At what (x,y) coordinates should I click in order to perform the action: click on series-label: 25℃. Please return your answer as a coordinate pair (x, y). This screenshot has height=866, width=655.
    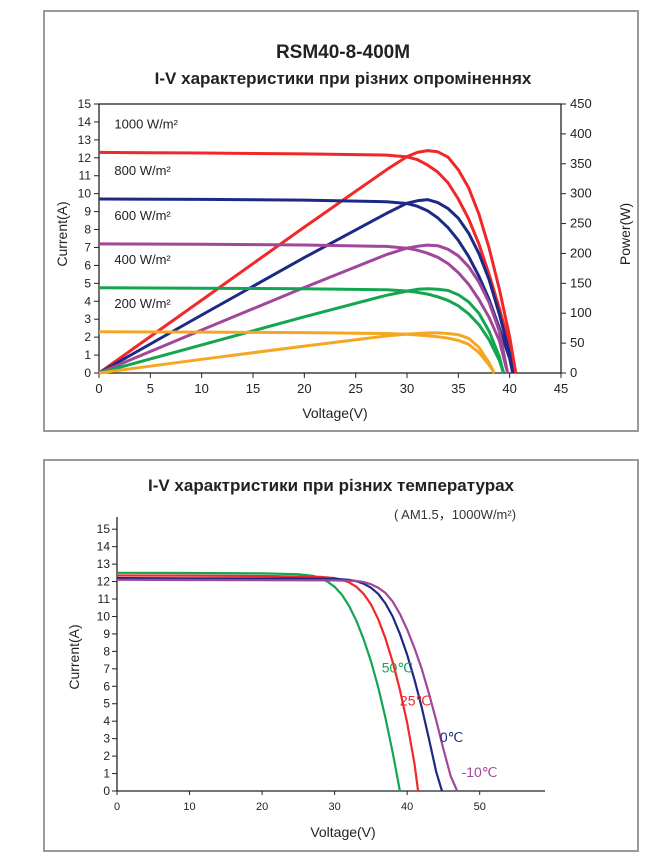
    Looking at the image, I should click on (415, 700).